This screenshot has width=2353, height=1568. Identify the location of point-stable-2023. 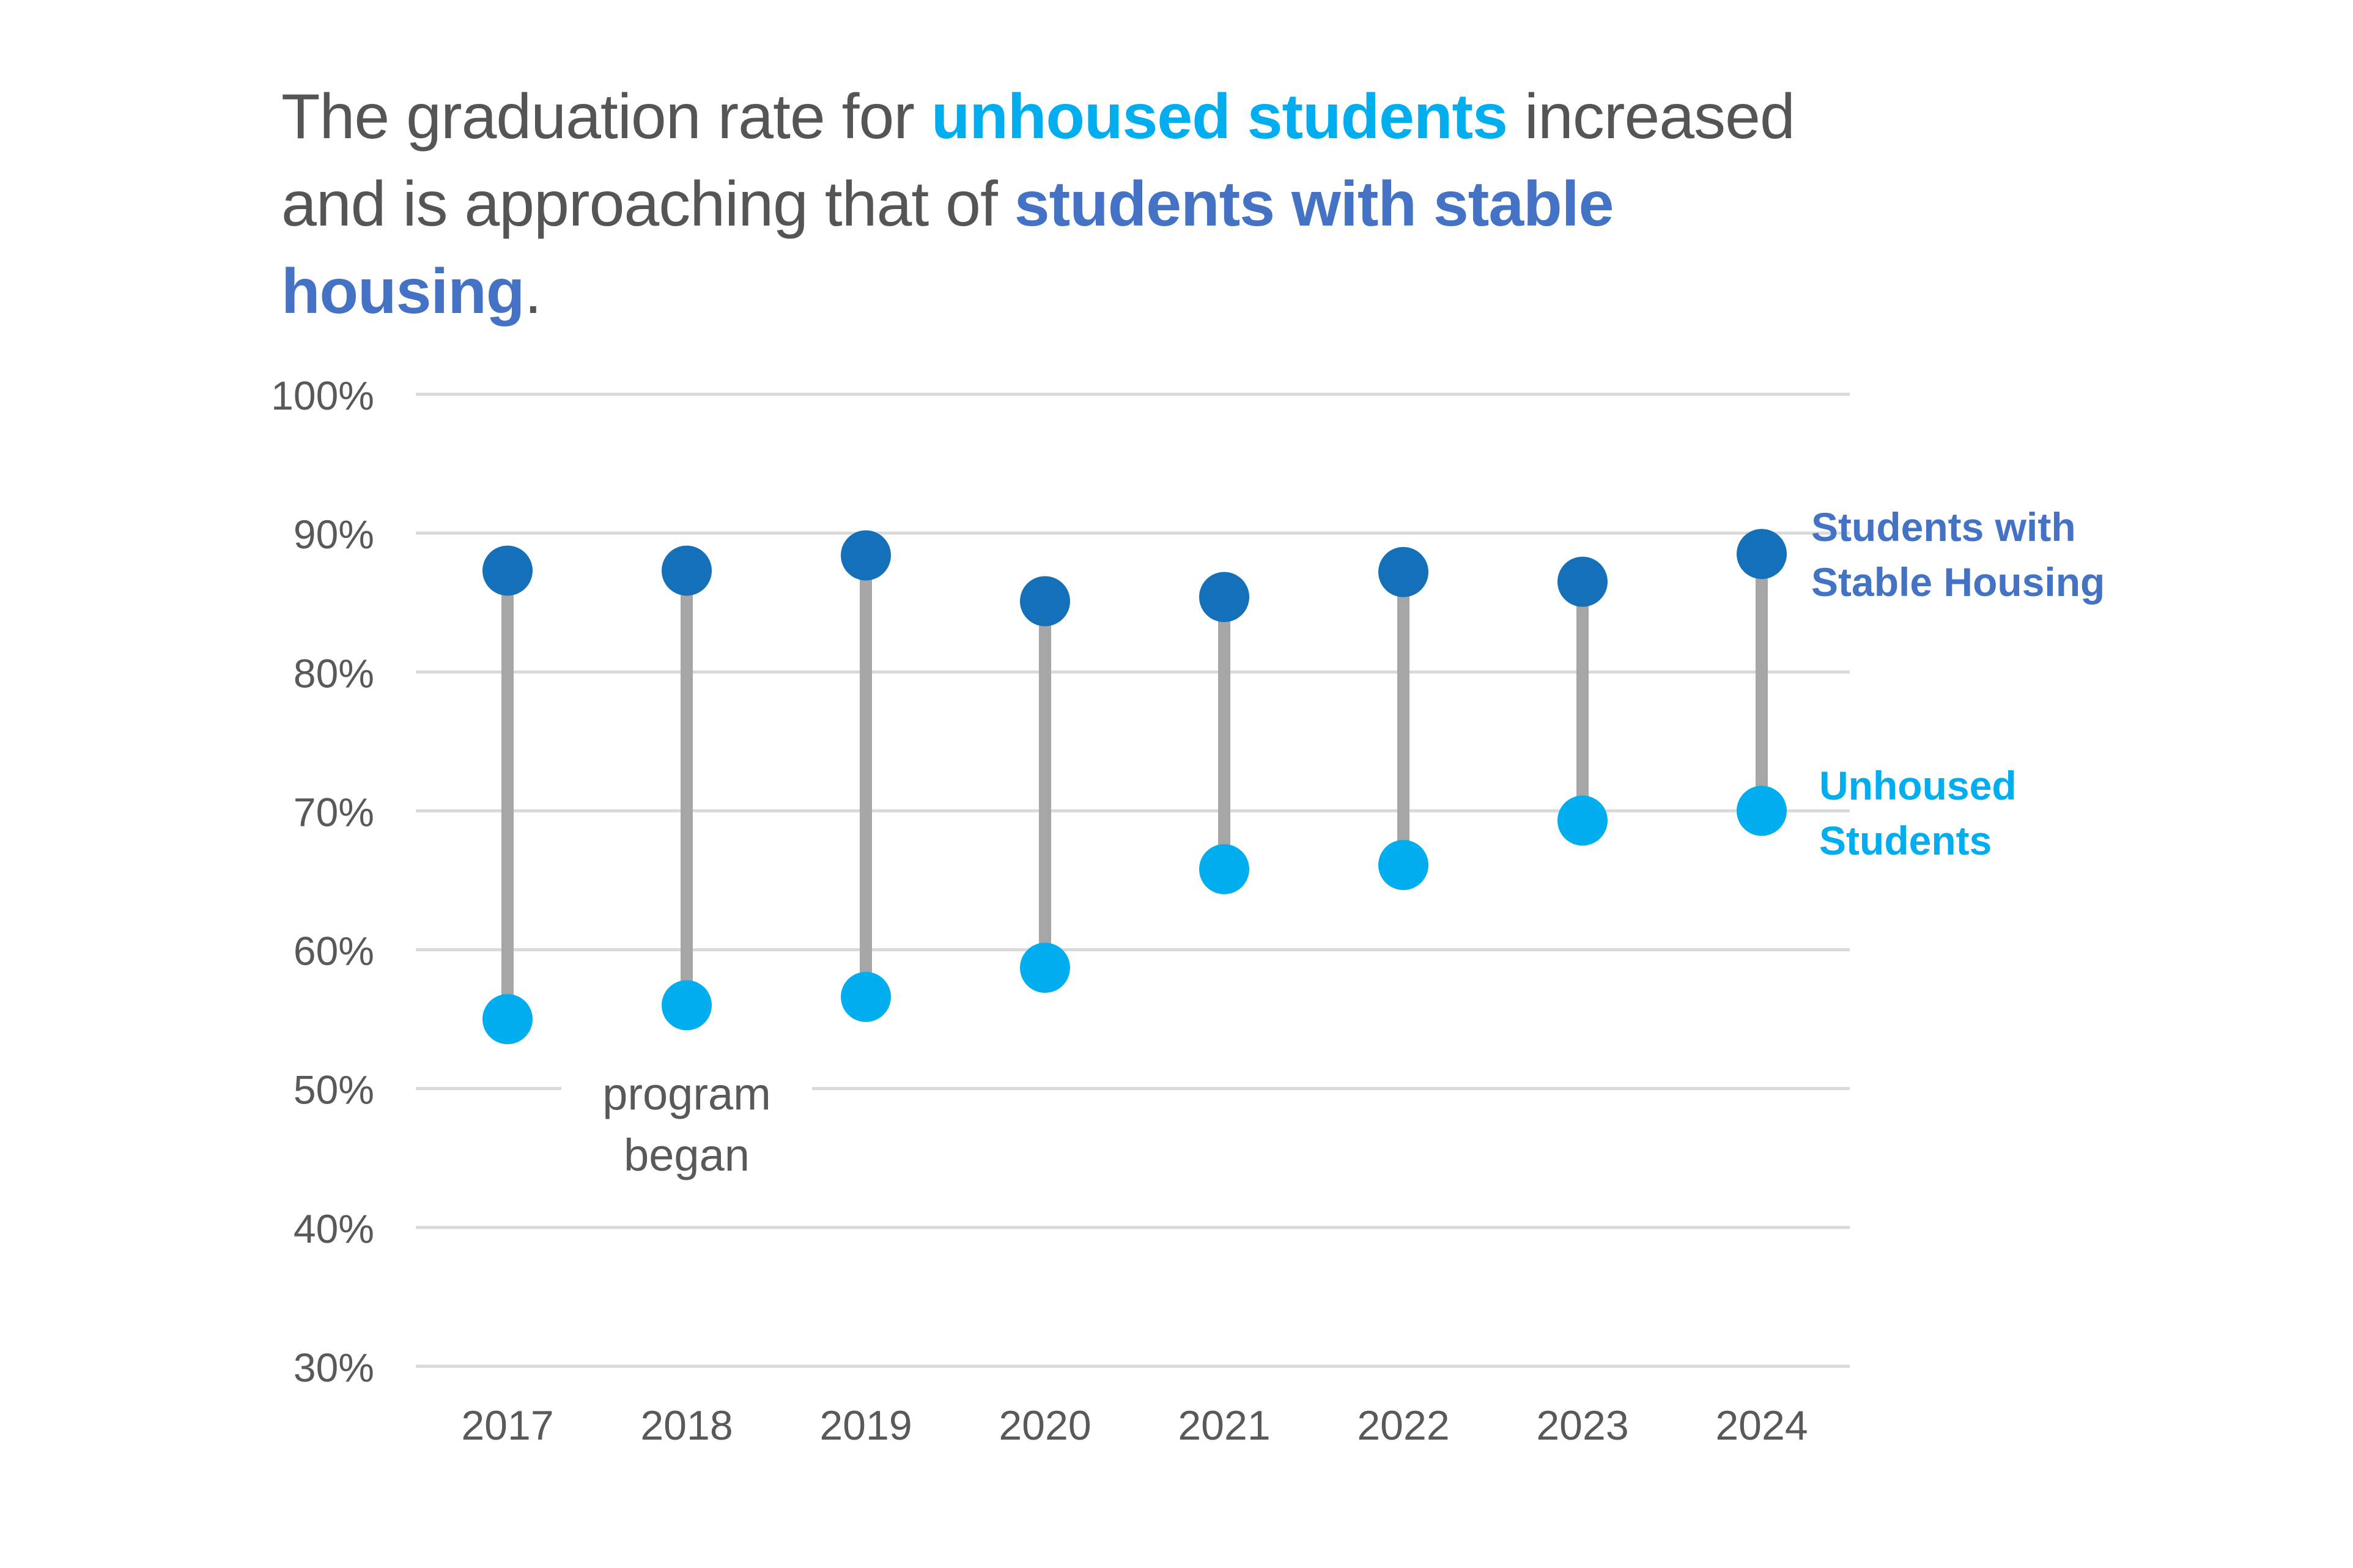
(1583, 581).